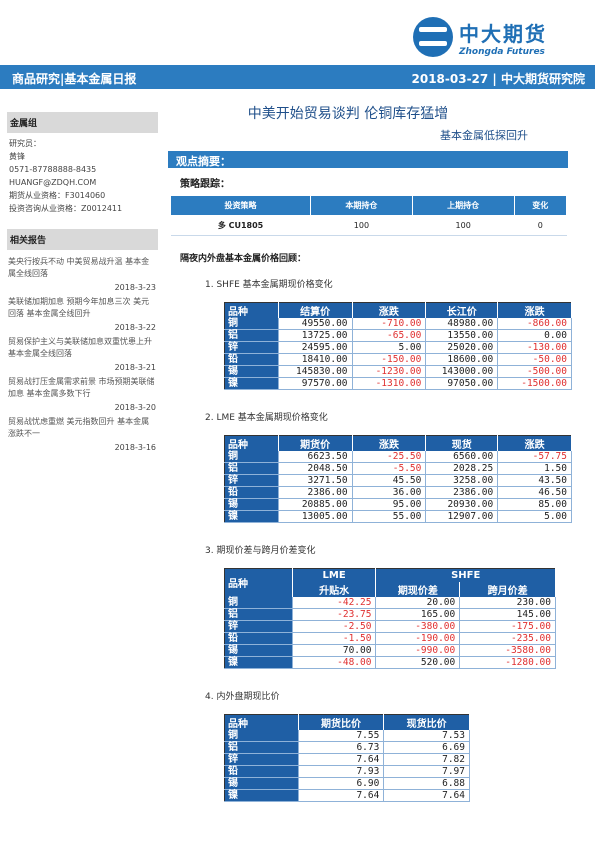  I want to click on value-cell: 20930.00, so click(462, 504).